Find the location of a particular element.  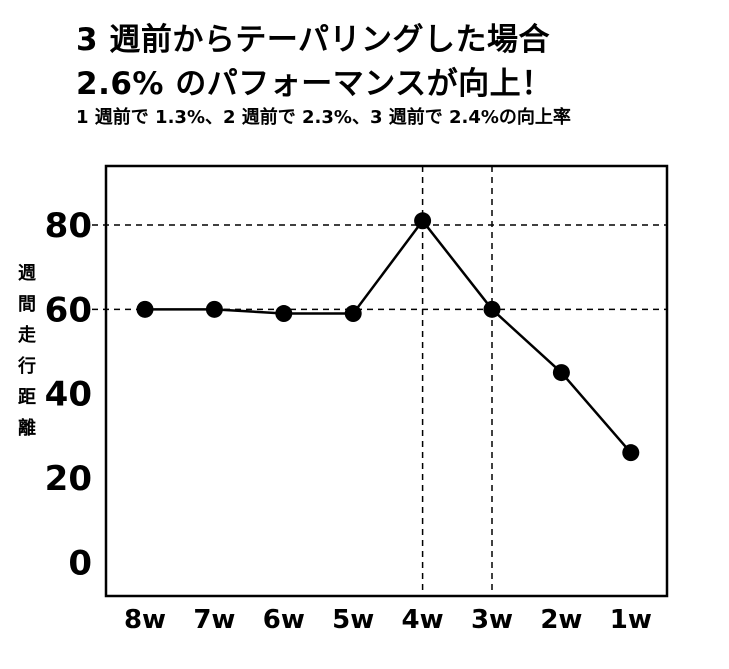

x-tick-label: 1w is located at coordinates (631, 620).